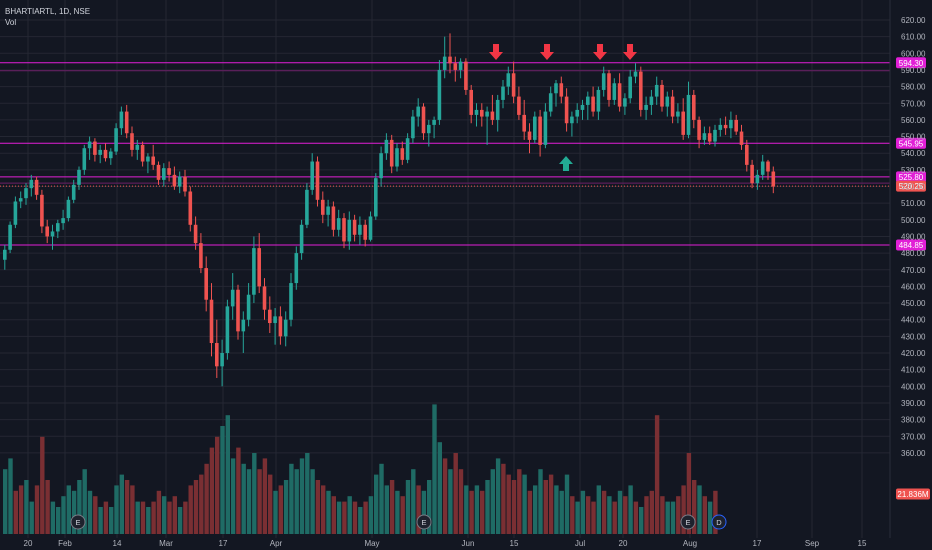 The height and width of the screenshot is (550, 932). I want to click on y-tick-label: 510.00, so click(913, 203).